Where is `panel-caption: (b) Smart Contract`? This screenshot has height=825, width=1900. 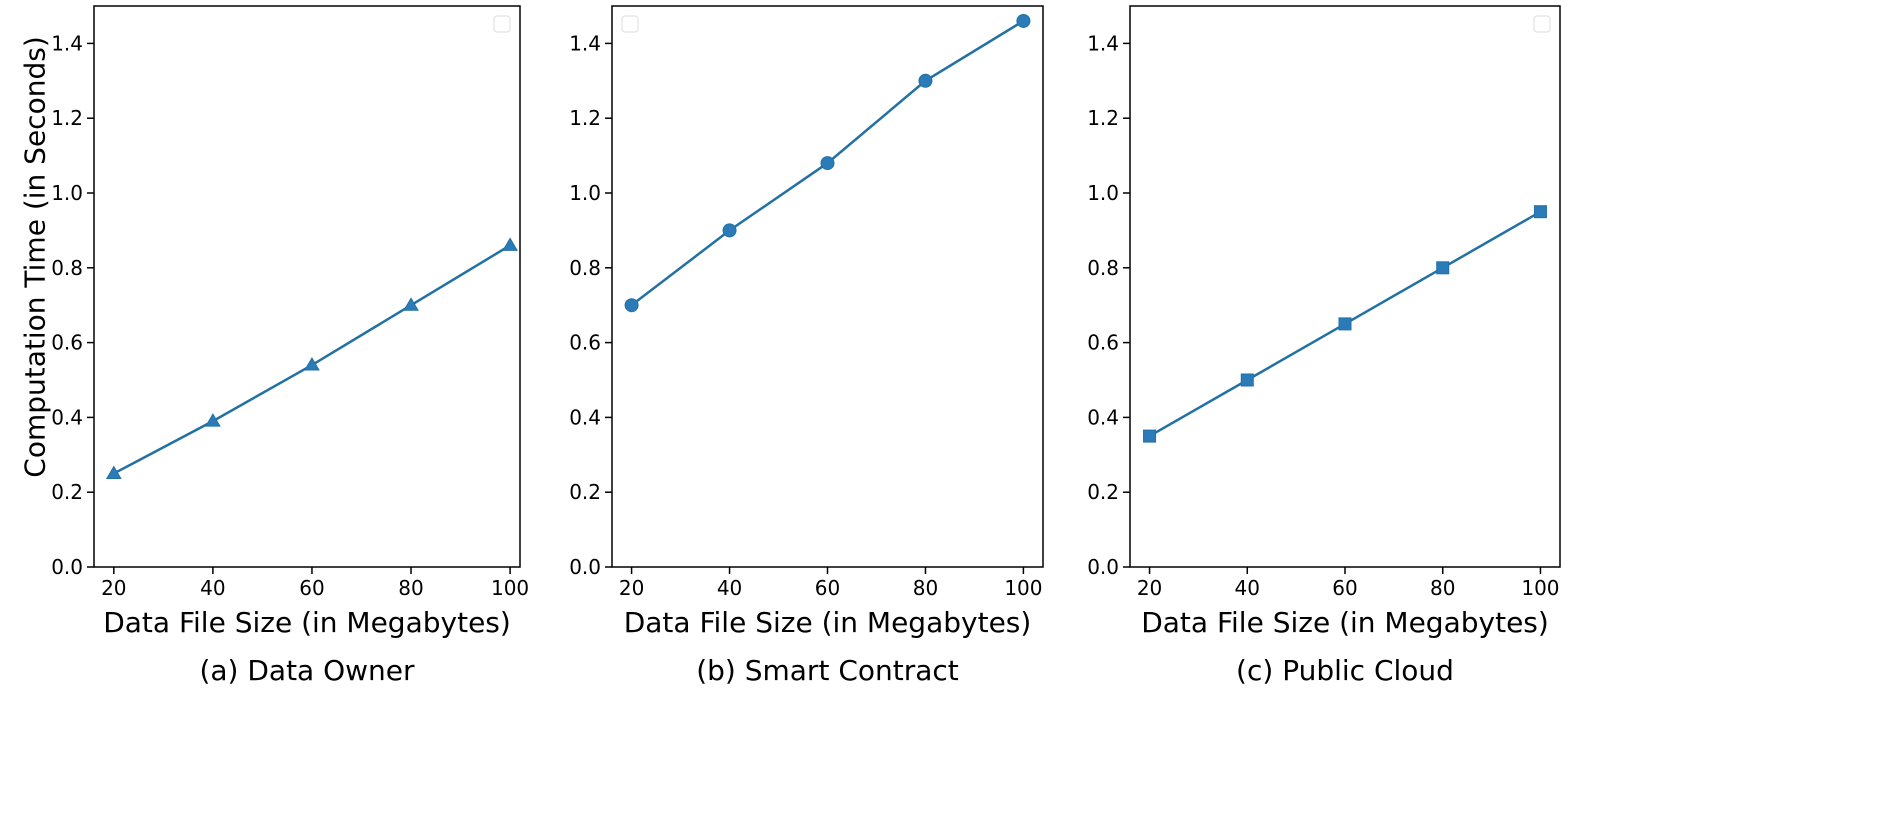 panel-caption: (b) Smart Contract is located at coordinates (827, 670).